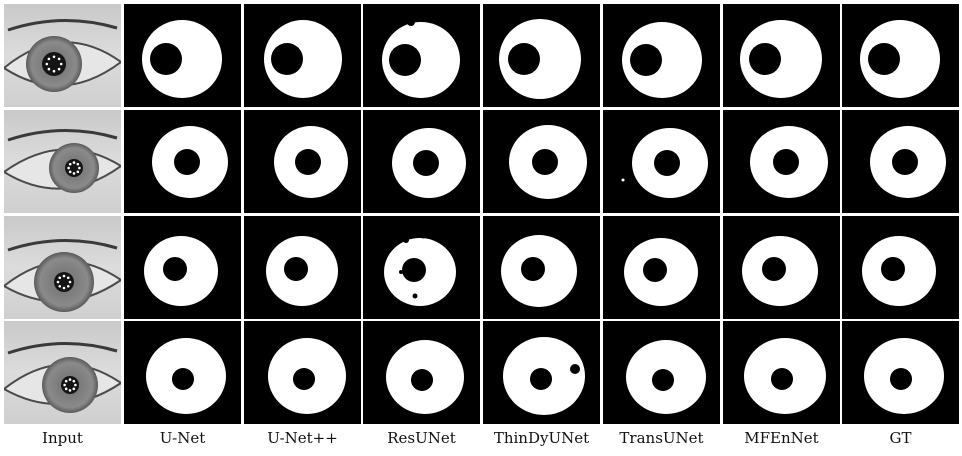  I want to click on column-label: Input, so click(62, 438).